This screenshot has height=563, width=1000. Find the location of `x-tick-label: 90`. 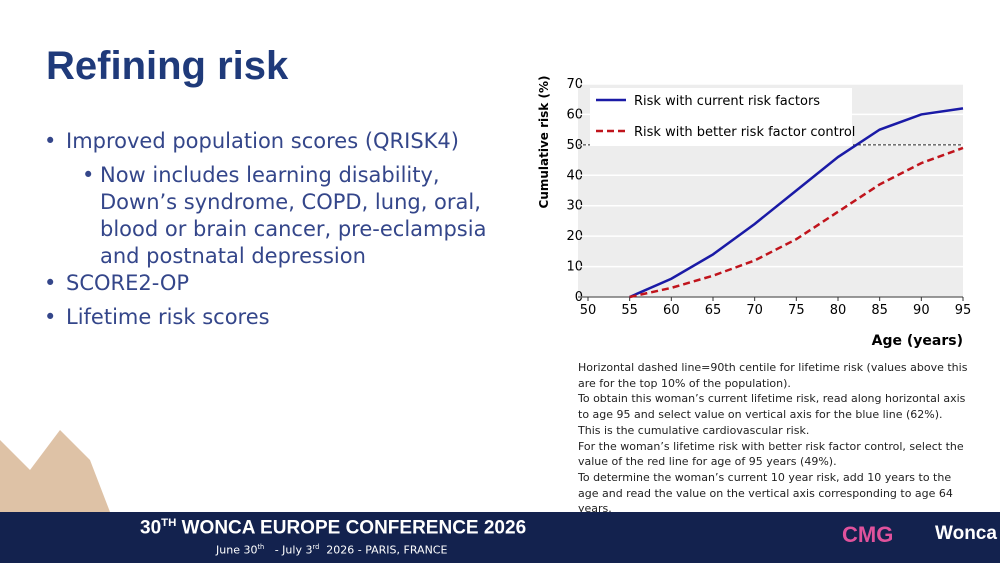

x-tick-label: 90 is located at coordinates (921, 310).